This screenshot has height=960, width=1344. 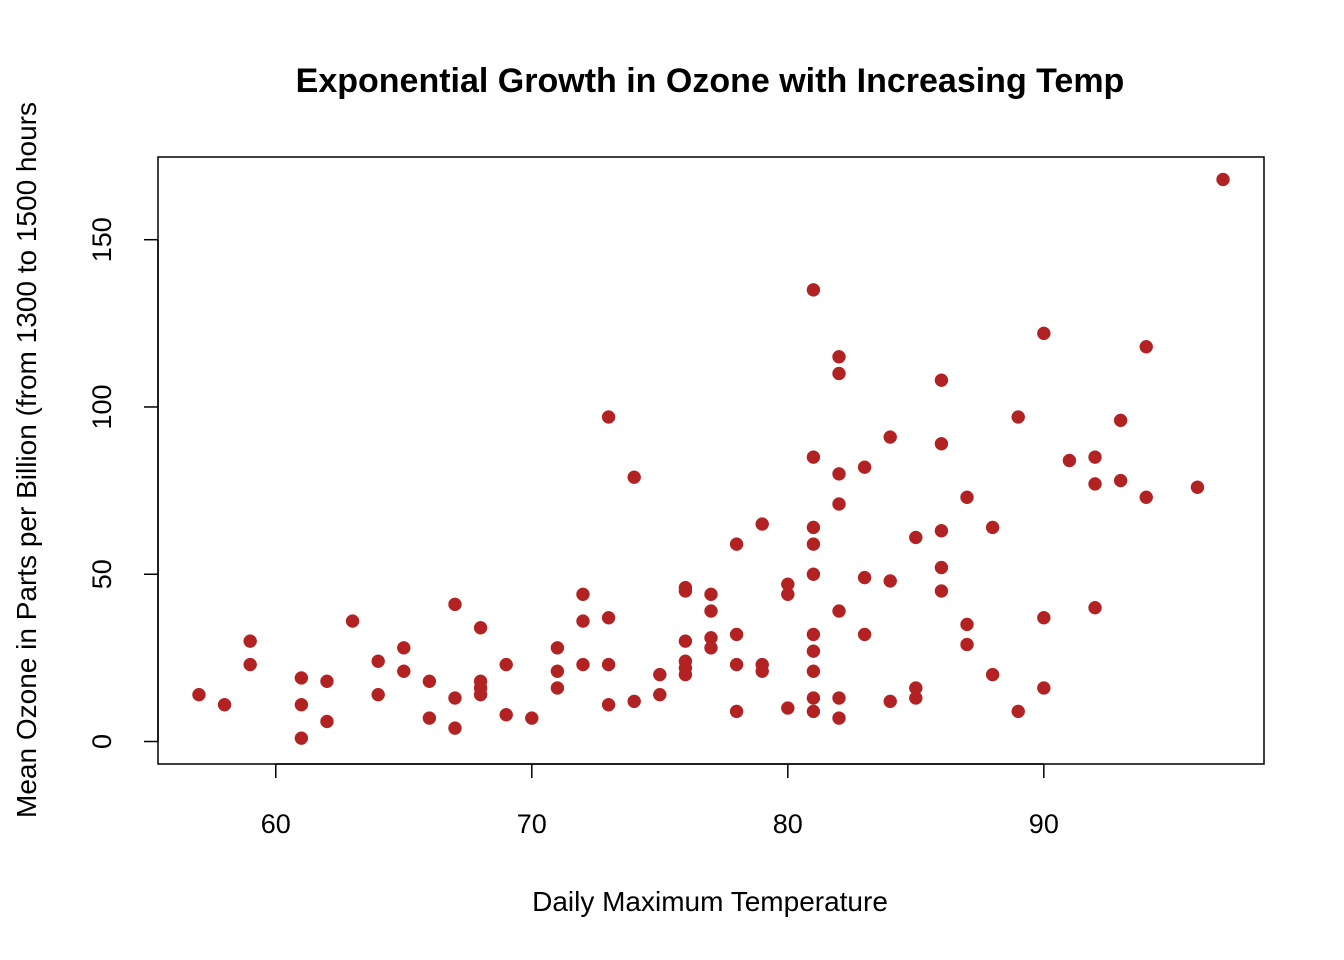 What do you see at coordinates (102, 574) in the screenshot?
I see `y-tick-label: 50` at bounding box center [102, 574].